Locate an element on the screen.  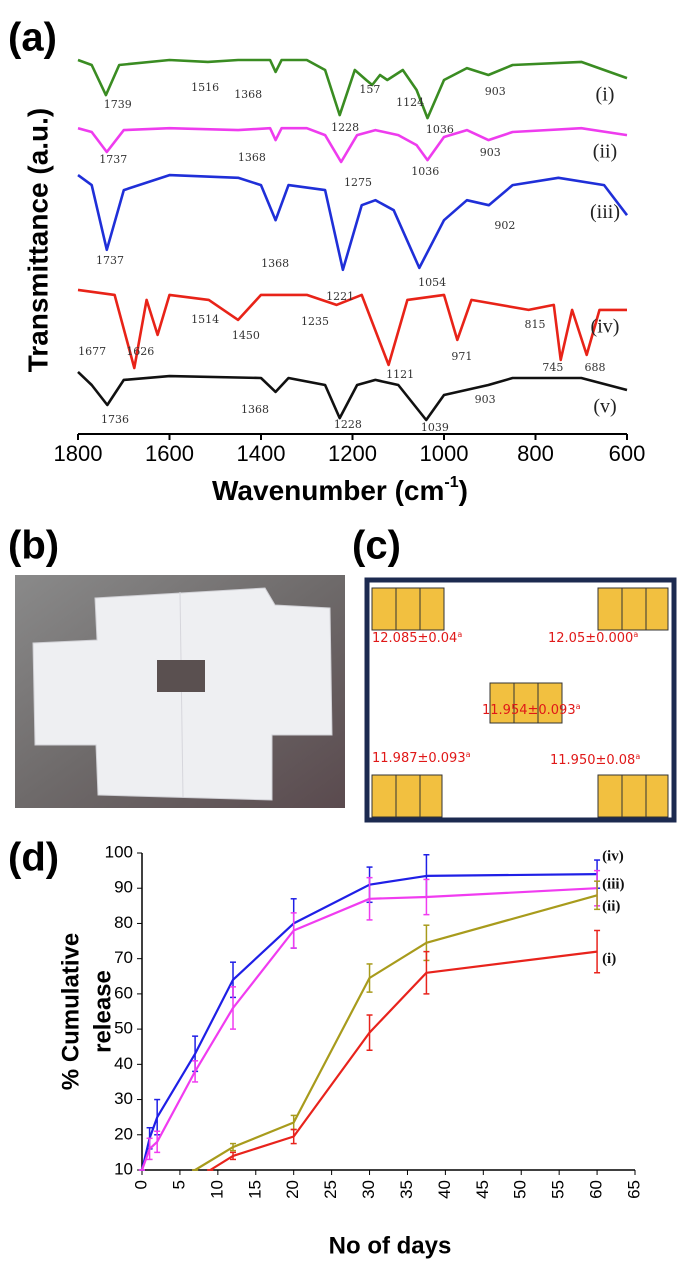
peak-label: 688 is located at coordinates (594, 367).